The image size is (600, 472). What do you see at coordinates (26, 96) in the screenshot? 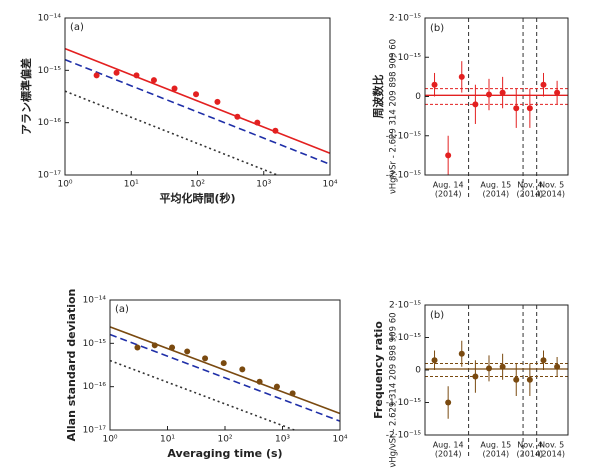
I see `y-axis-label: アラン標準偏差` at bounding box center [26, 96].